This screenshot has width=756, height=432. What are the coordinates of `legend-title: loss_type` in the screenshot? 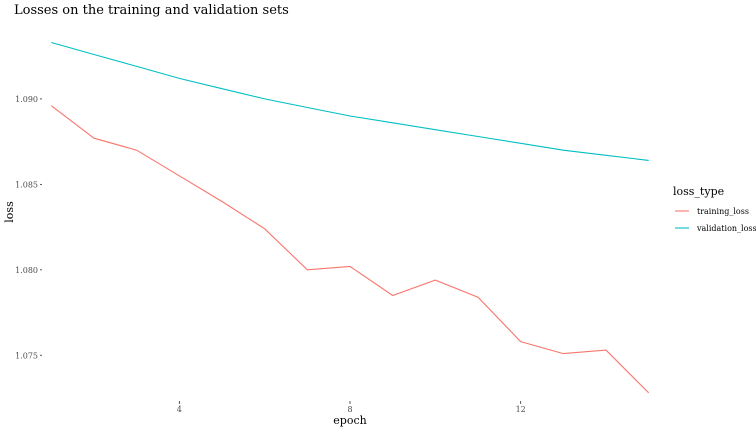 It's located at (698, 191).